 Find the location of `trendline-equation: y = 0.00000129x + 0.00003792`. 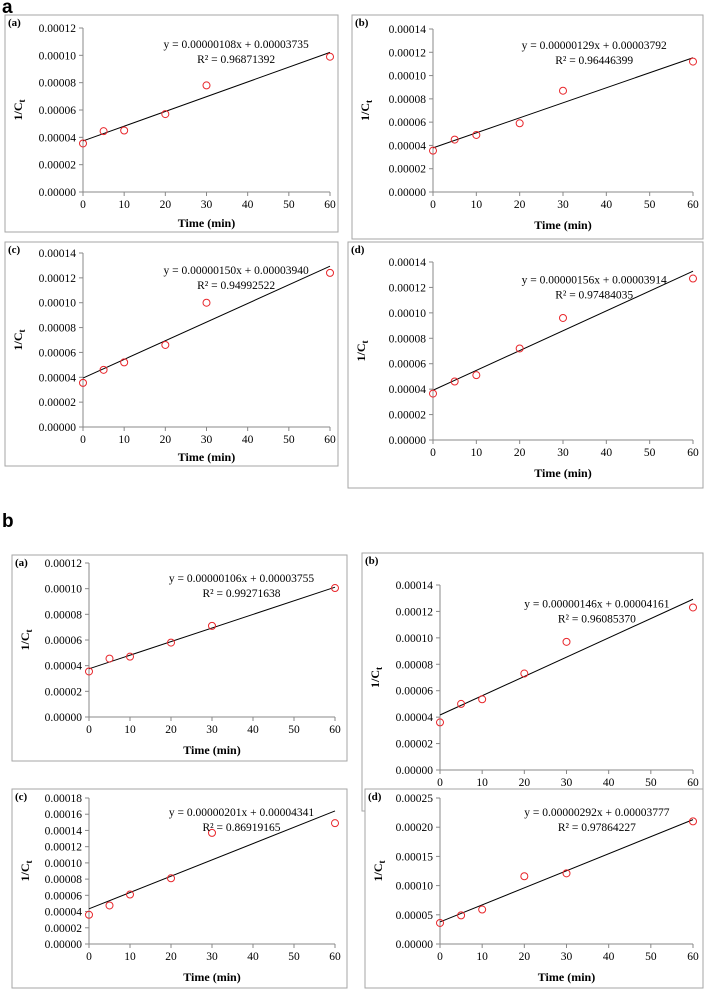

trendline-equation: y = 0.00000129x + 0.00003792 is located at coordinates (594, 46).